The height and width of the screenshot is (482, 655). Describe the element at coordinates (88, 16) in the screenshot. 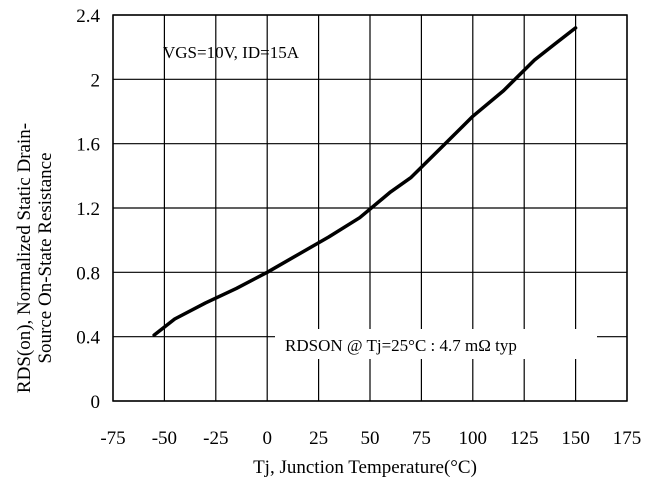

I see `y-tick-label: 2.4` at that location.